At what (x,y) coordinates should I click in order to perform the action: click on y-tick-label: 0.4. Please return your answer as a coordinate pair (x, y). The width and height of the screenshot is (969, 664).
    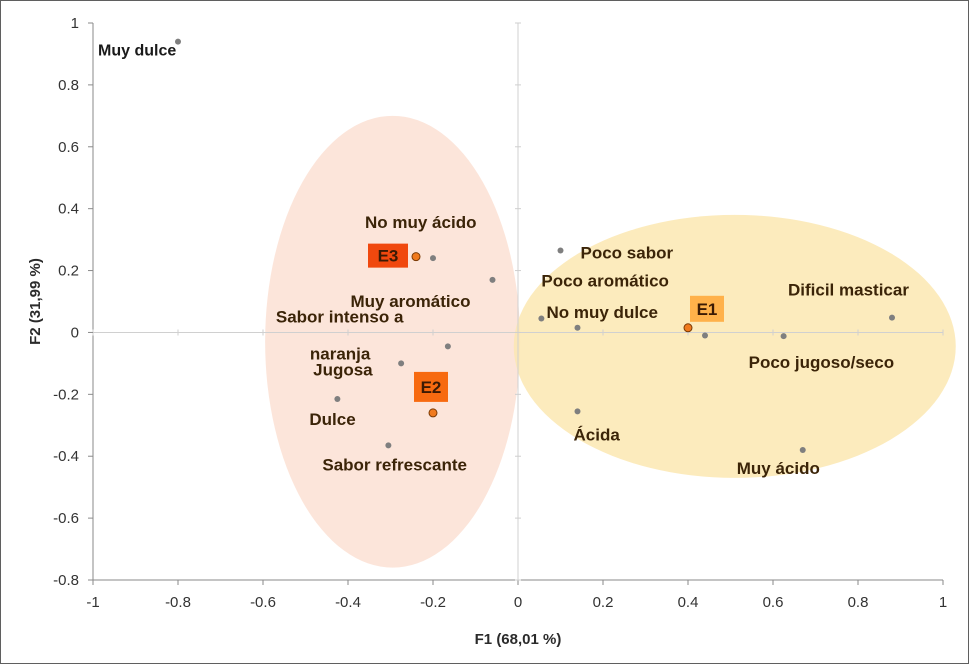
    Looking at the image, I should click on (68, 209).